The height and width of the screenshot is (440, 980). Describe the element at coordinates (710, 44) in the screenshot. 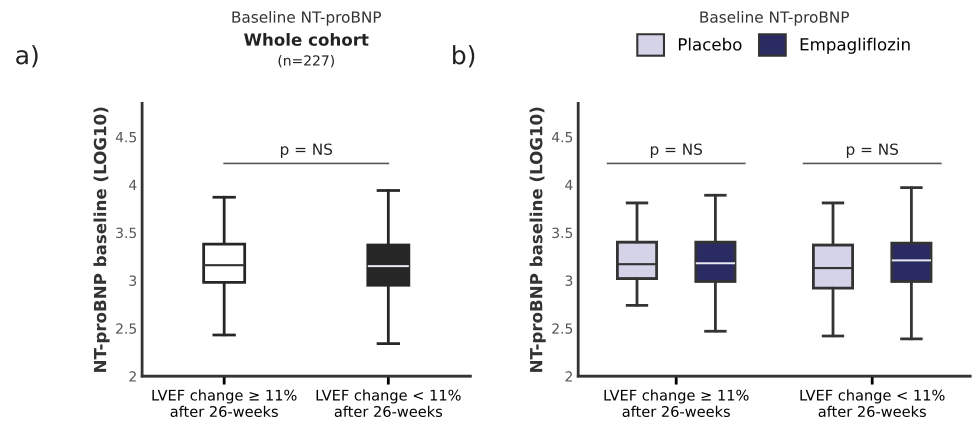

I see `legend-label: Placebo` at that location.